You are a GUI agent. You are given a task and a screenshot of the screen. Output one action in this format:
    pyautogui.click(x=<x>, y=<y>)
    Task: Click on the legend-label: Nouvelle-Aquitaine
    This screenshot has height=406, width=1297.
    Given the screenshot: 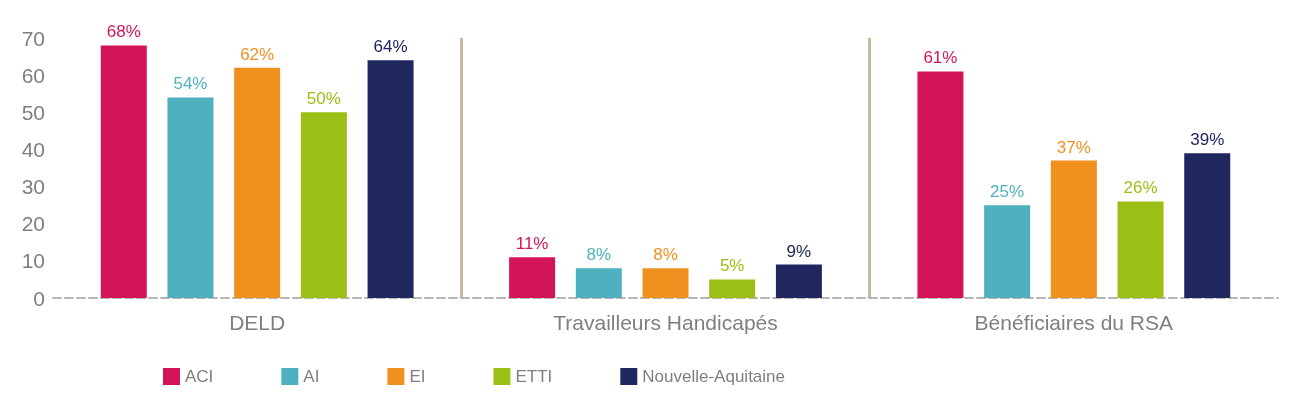 What is the action you would take?
    pyautogui.click(x=713, y=376)
    